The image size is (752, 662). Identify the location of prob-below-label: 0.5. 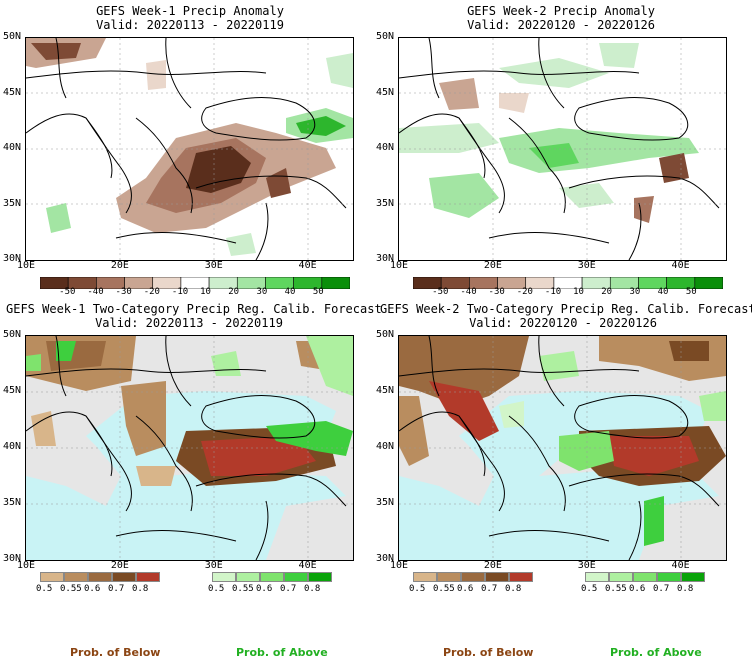
(44, 589).